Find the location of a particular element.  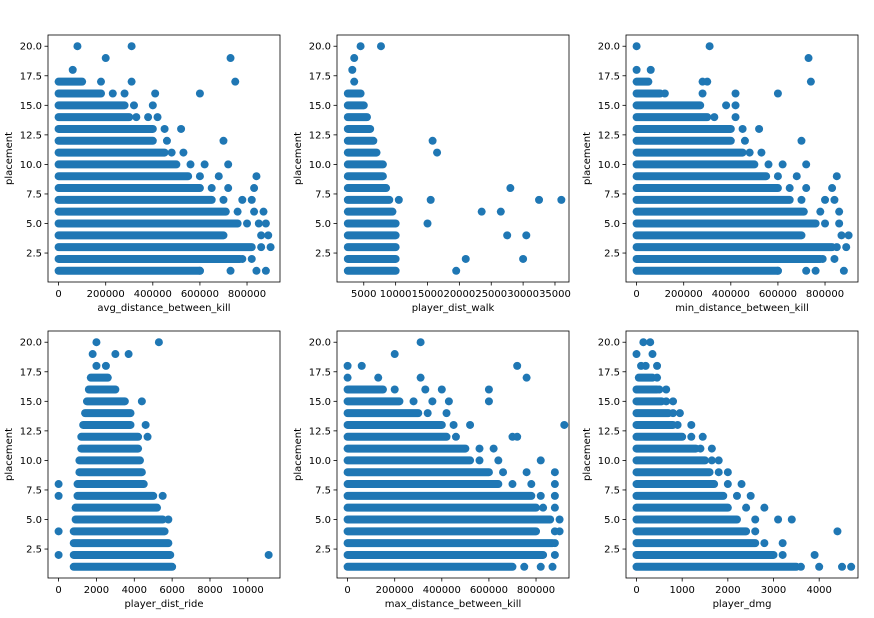

y-axis-label: placement is located at coordinates (9, 454).